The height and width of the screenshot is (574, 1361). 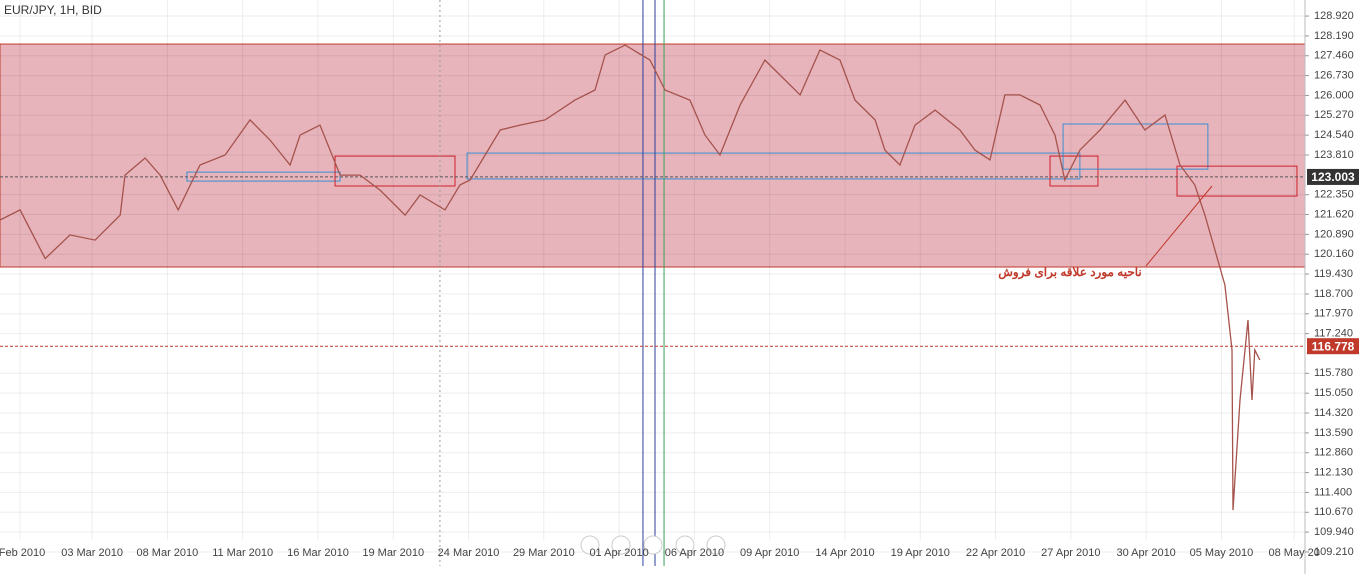 What do you see at coordinates (1333, 433) in the screenshot?
I see `y-tick-label: 113.590` at bounding box center [1333, 433].